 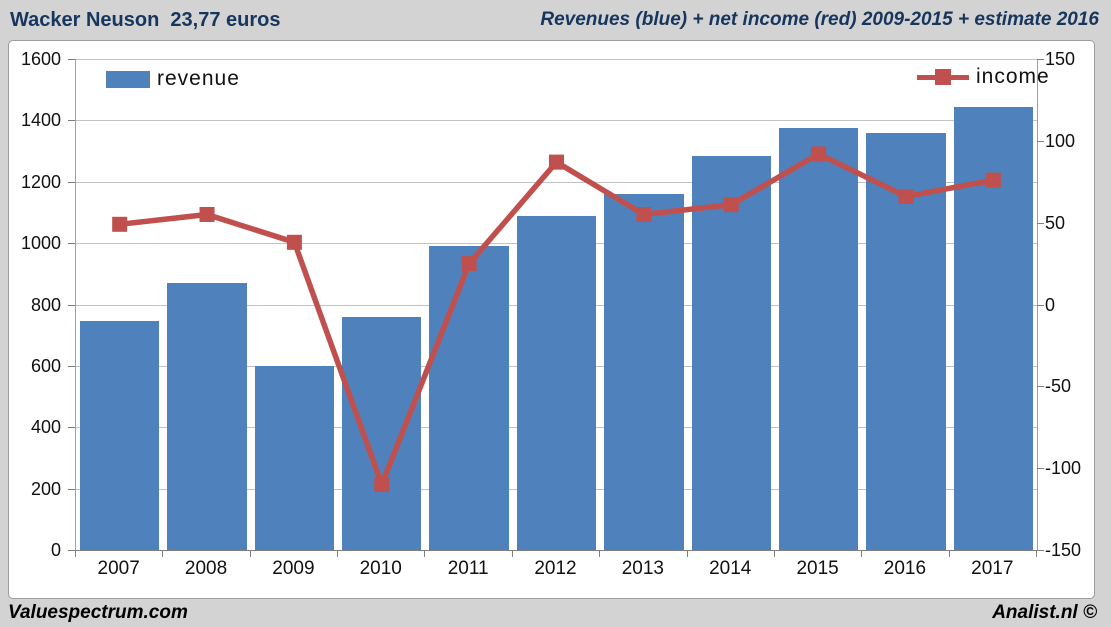 I want to click on x-label-2016: 2016, so click(x=905, y=568).